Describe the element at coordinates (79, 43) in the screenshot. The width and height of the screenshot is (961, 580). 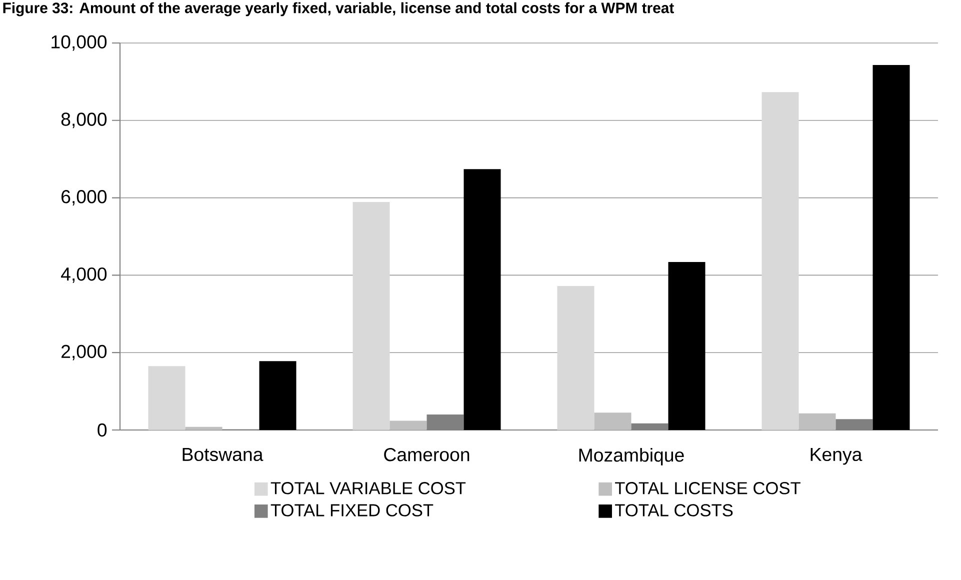
I see `y-tick-label: 10,000` at that location.